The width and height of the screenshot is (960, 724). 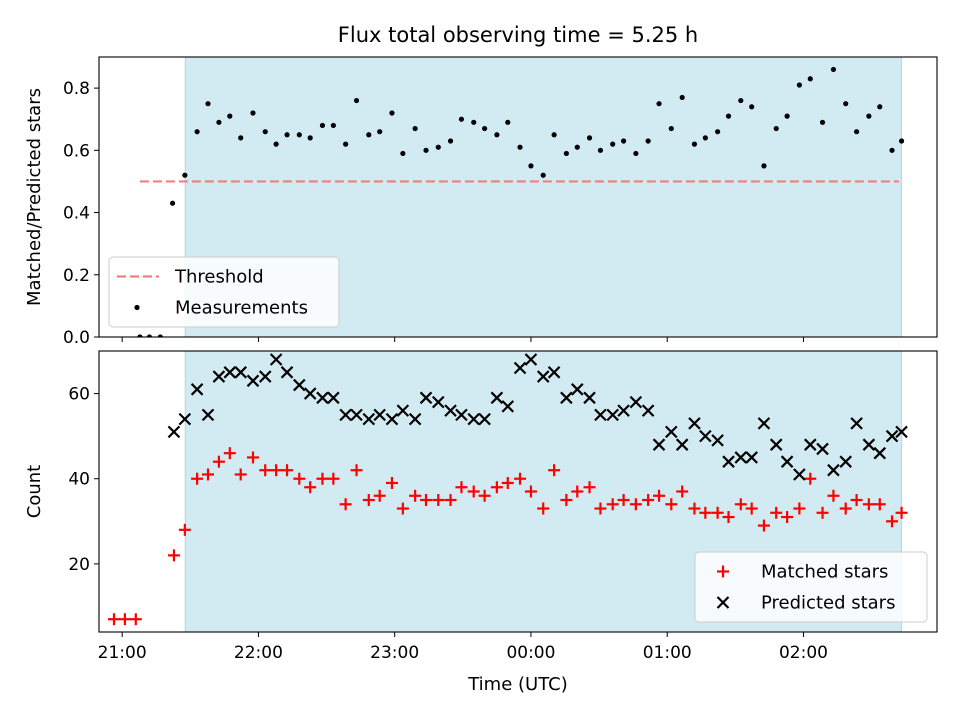 I want to click on counts-series-1-point-24-b, so click(x=450, y=410).